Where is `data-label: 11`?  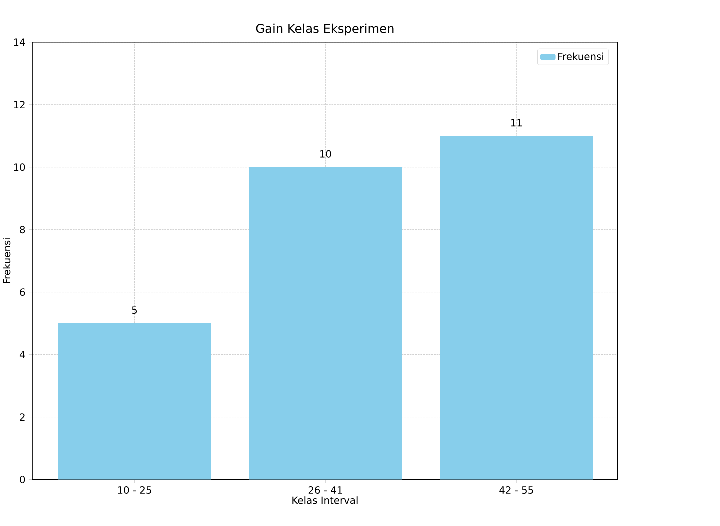
data-label: 11 is located at coordinates (516, 123).